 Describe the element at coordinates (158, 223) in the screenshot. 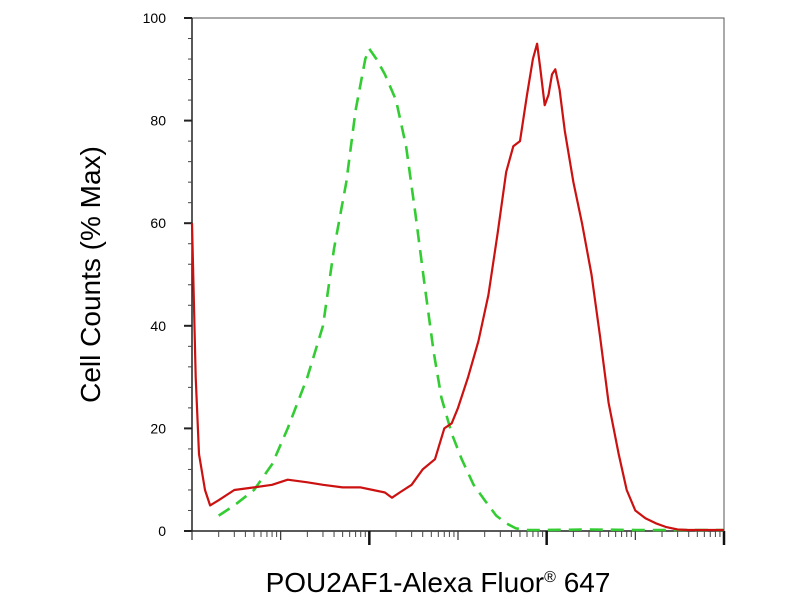

I see `y-tick-label: 60` at that location.